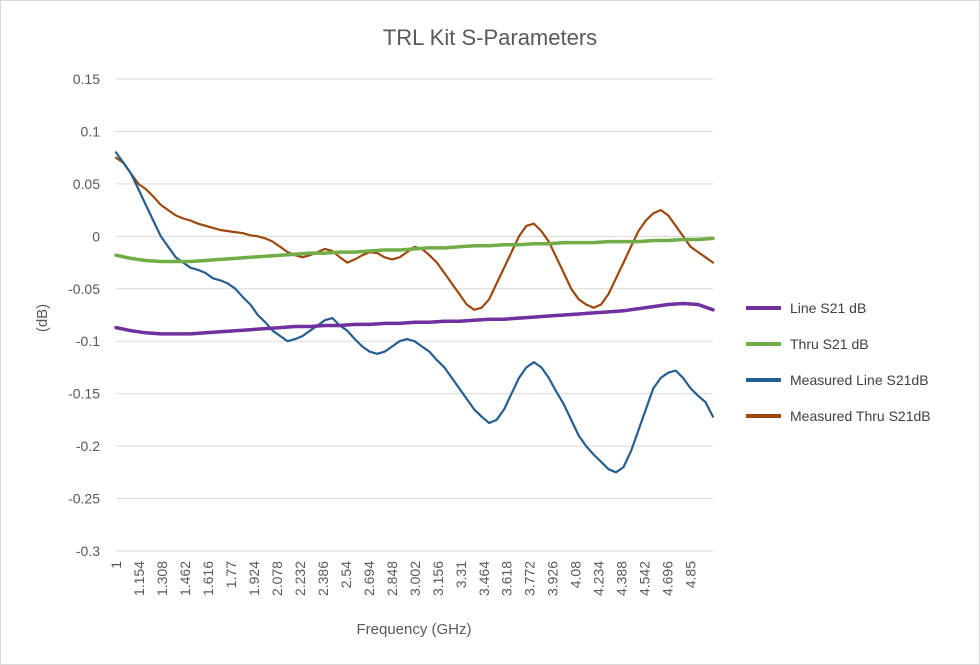  I want to click on y-tick-label: -0.2, so click(88, 446).